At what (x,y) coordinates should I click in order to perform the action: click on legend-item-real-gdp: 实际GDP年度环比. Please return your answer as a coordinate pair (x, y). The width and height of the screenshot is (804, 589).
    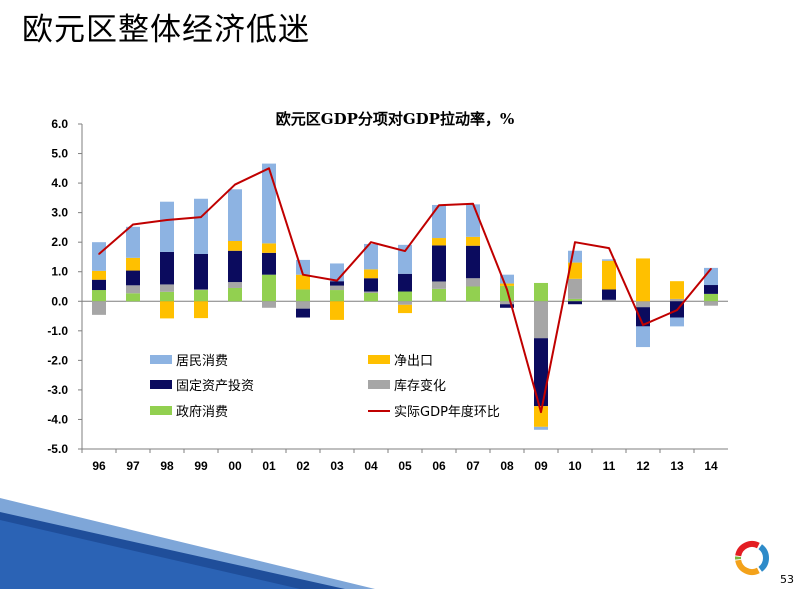
    Looking at the image, I should click on (434, 410).